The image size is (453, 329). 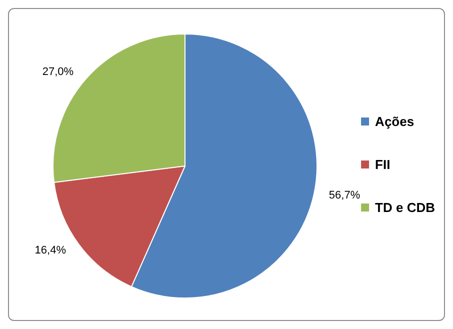 I want to click on legend-label: Ações, so click(x=394, y=121).